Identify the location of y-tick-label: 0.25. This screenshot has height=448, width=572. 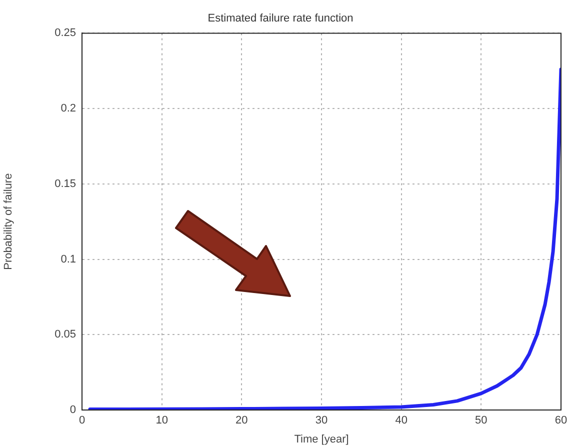
(65, 33).